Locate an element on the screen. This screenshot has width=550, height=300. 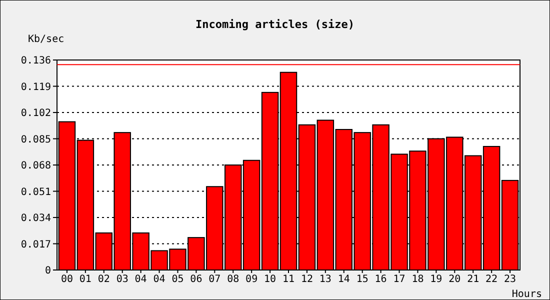
x-tick-label: 23 is located at coordinates (510, 279).